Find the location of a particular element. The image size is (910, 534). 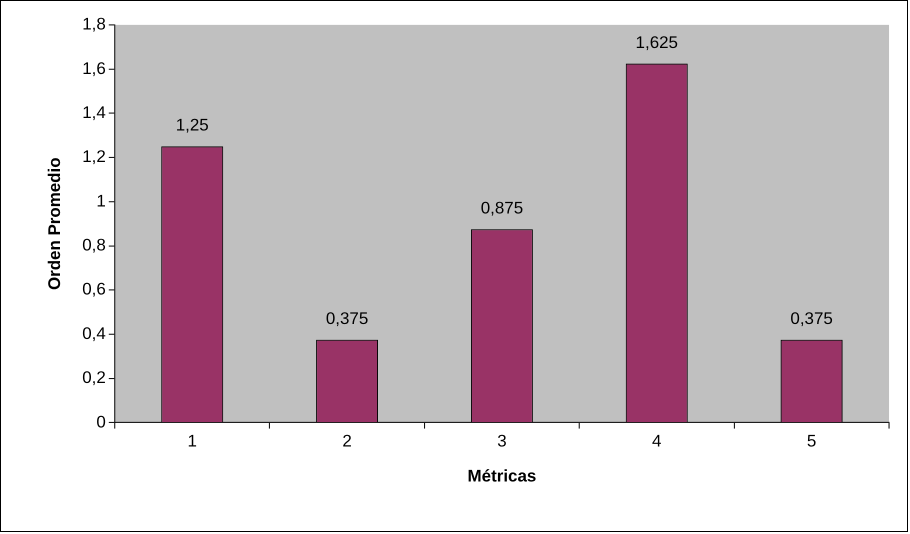

data-label: 1,625 is located at coordinates (657, 42).